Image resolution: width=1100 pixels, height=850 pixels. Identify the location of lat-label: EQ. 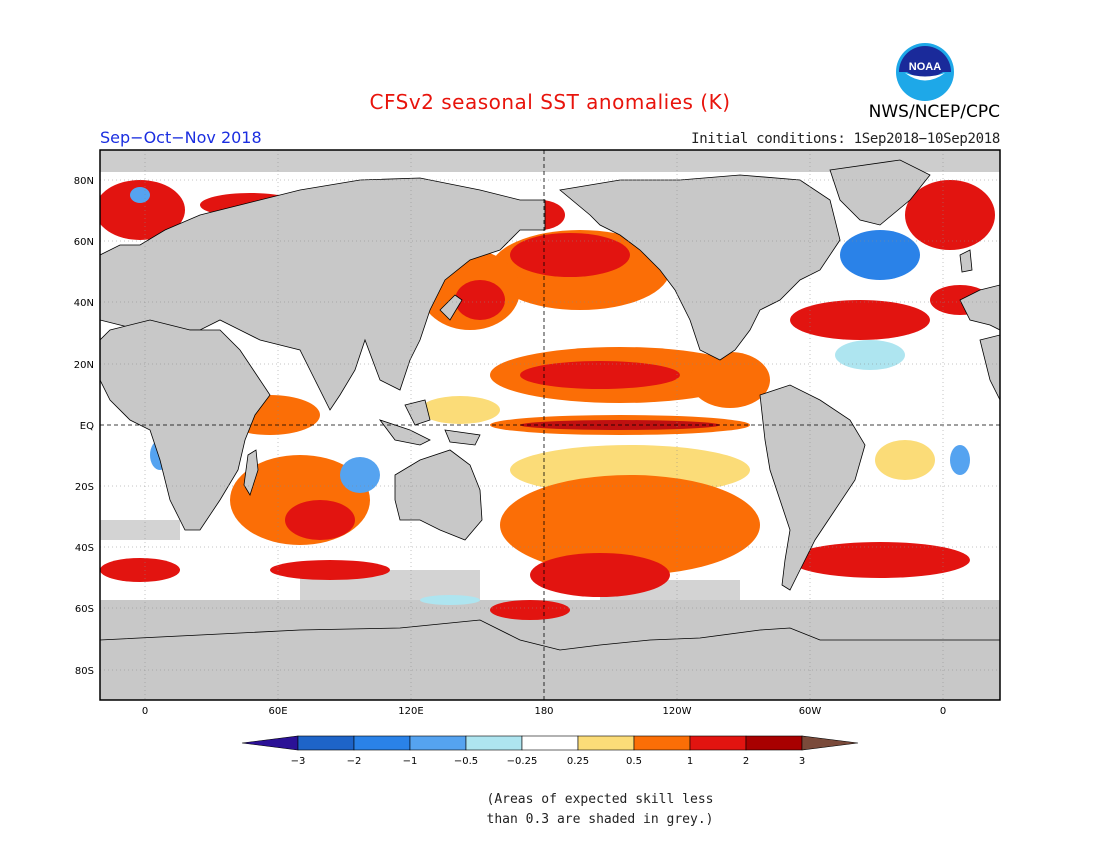
(87, 426).